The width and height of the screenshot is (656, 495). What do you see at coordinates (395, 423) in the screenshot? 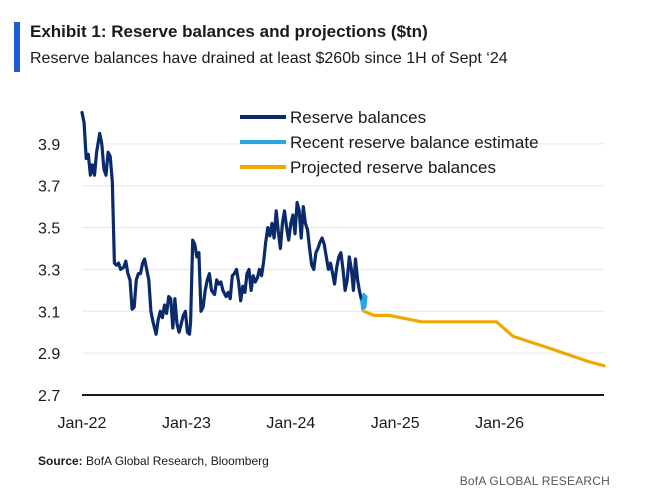
I see `x-tick-label: Jan-25` at bounding box center [395, 423].